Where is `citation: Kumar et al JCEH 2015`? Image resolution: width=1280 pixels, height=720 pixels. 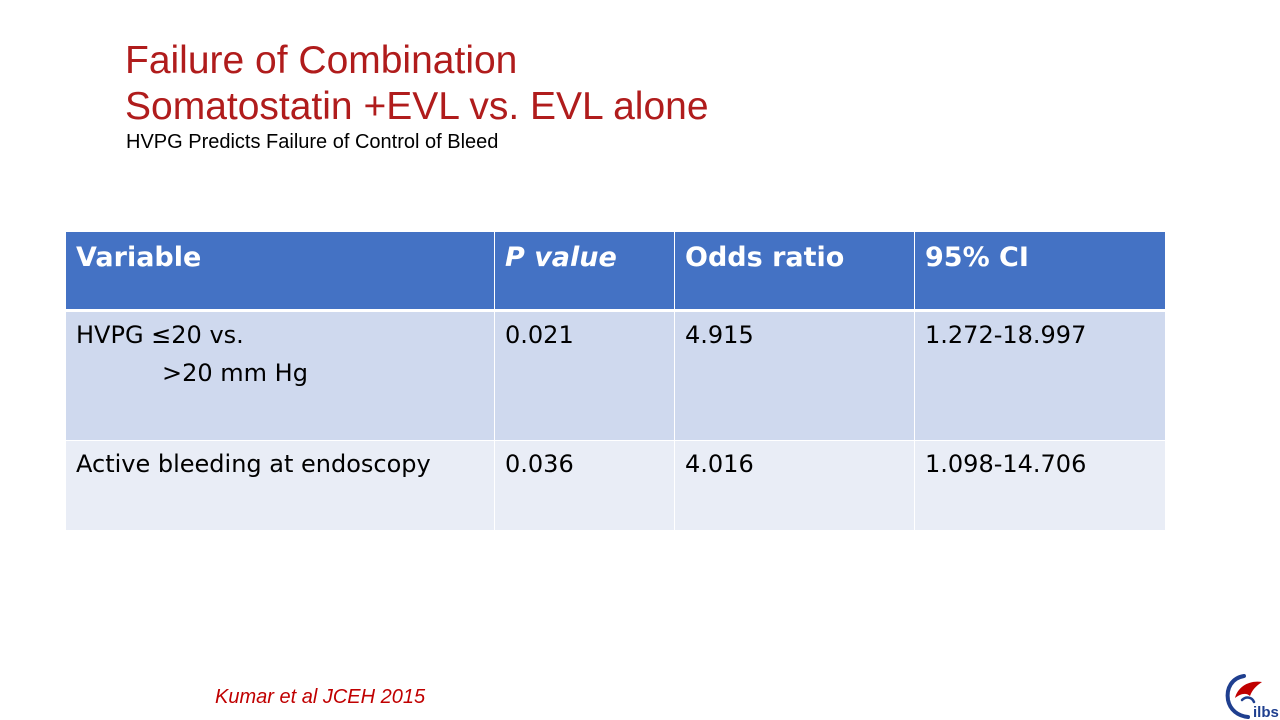
citation: Kumar et al JCEH 2015 is located at coordinates (320, 697).